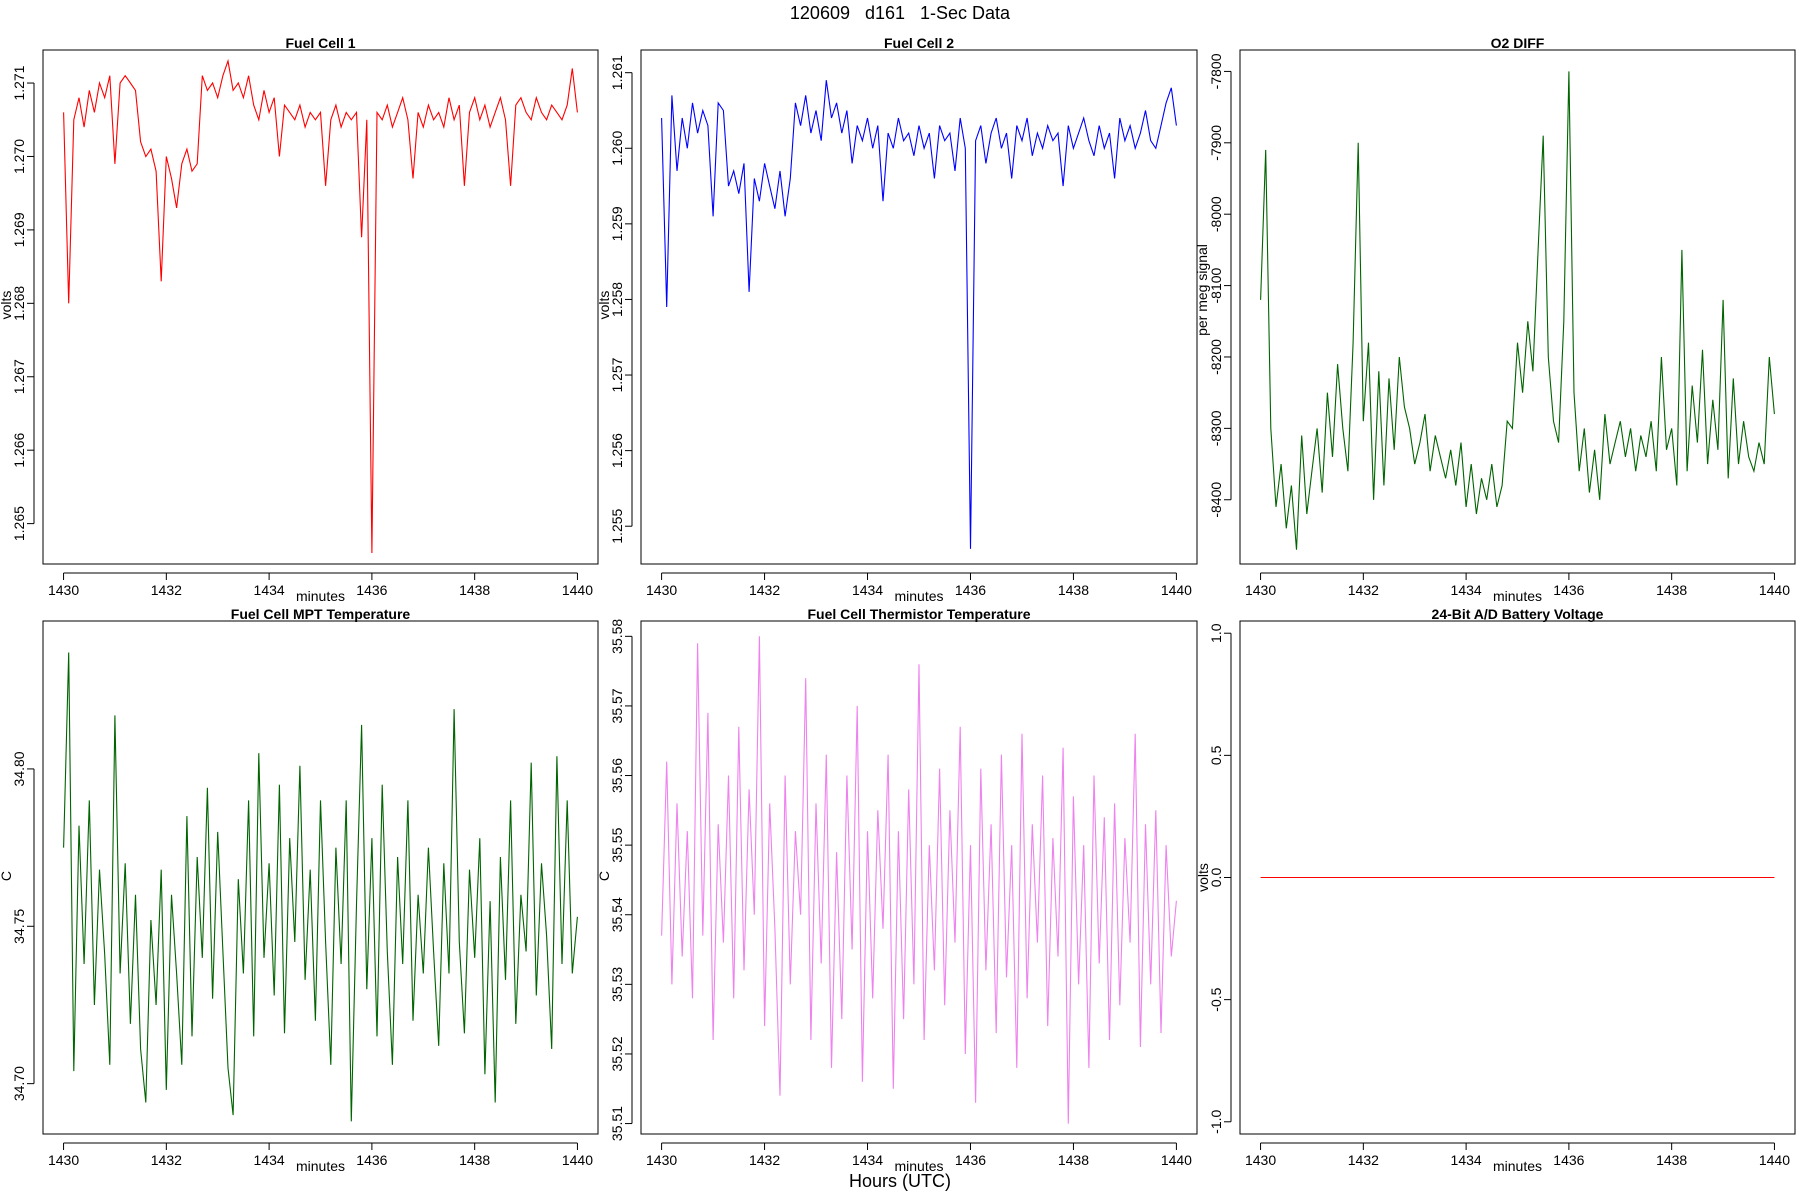 The width and height of the screenshot is (1800, 1200). Describe the element at coordinates (617, 844) in the screenshot. I see `y-tick-label: 35.55` at that location.